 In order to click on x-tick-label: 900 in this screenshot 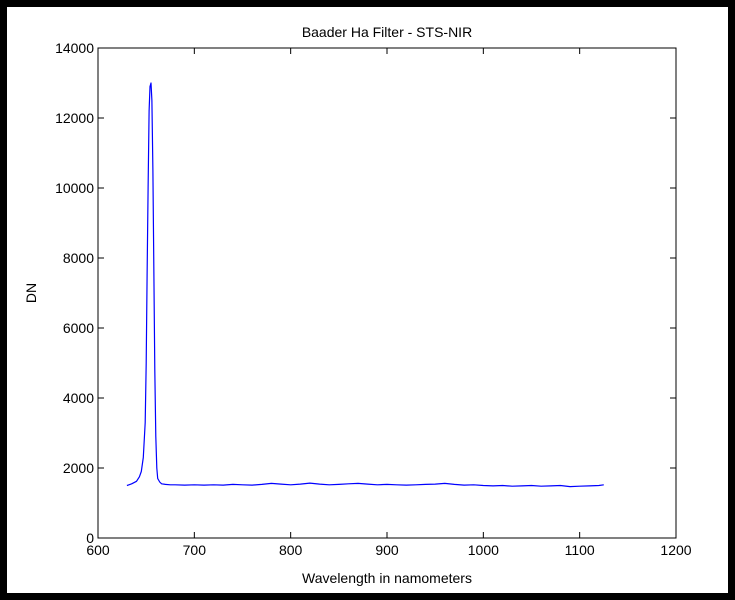, I will do `click(387, 550)`.